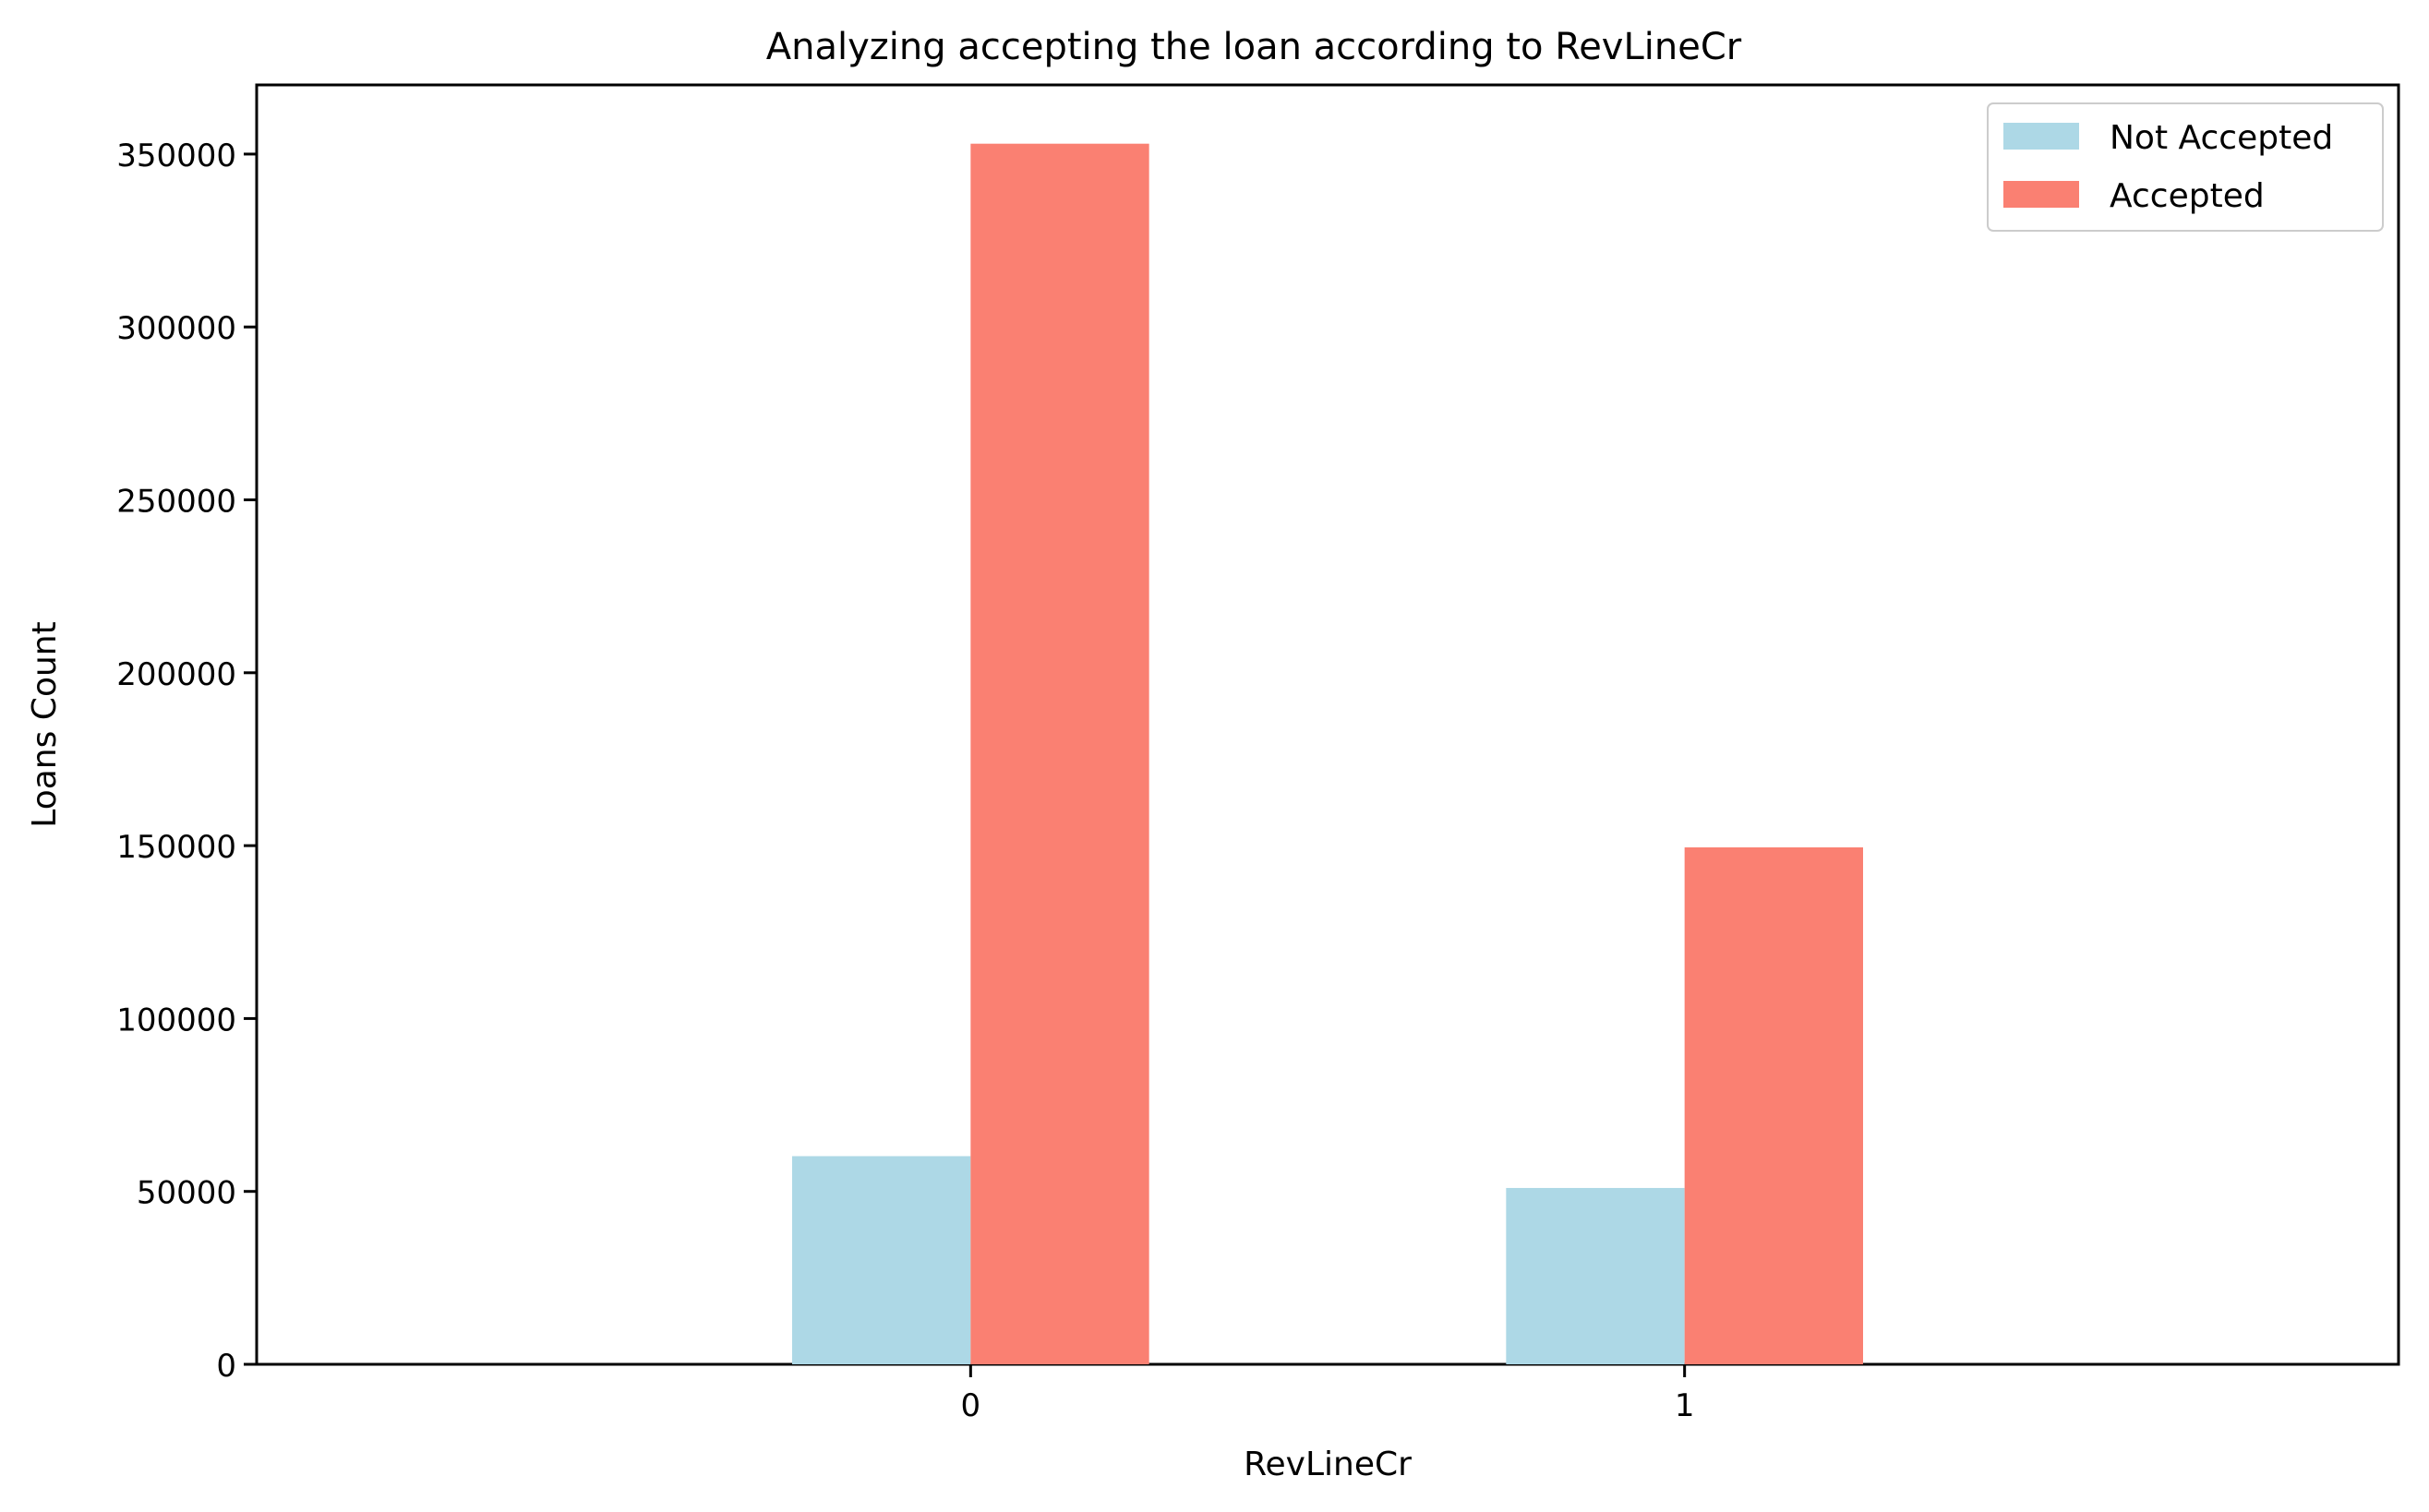 Image resolution: width=2429 pixels, height=1512 pixels. I want to click on y-tick-label: 150000, so click(176, 847).